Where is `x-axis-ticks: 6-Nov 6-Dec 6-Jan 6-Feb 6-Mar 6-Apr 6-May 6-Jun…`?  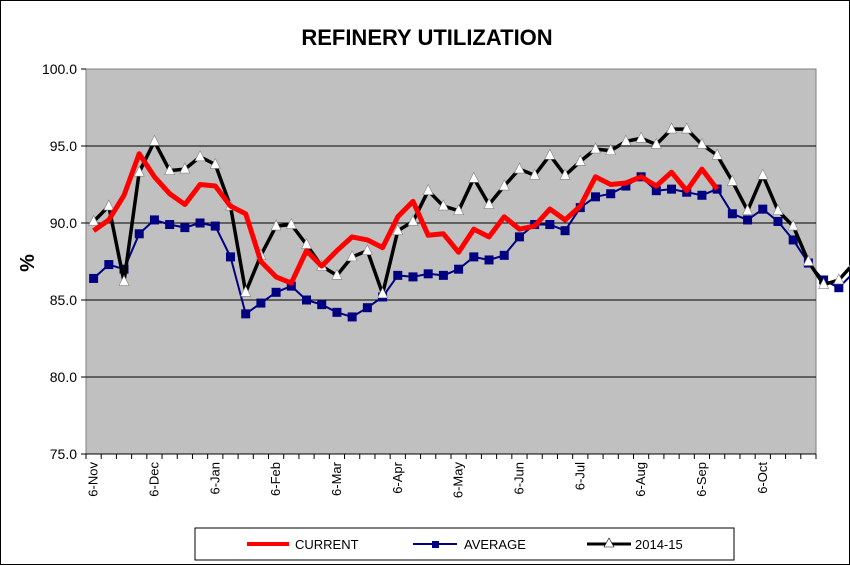 x-axis-ticks: 6-Nov 6-Dec 6-Jan 6-Feb 6-Mar 6-Apr 6-May 6-Jun… is located at coordinates (451, 476).